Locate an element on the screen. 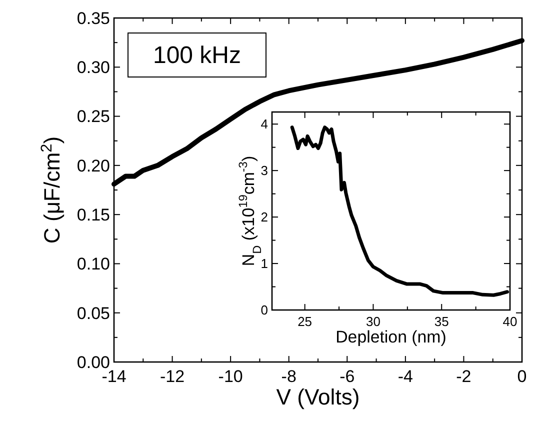 Image resolution: width=536 pixels, height=430 pixels. x-tick-label: 35 is located at coordinates (441, 321).